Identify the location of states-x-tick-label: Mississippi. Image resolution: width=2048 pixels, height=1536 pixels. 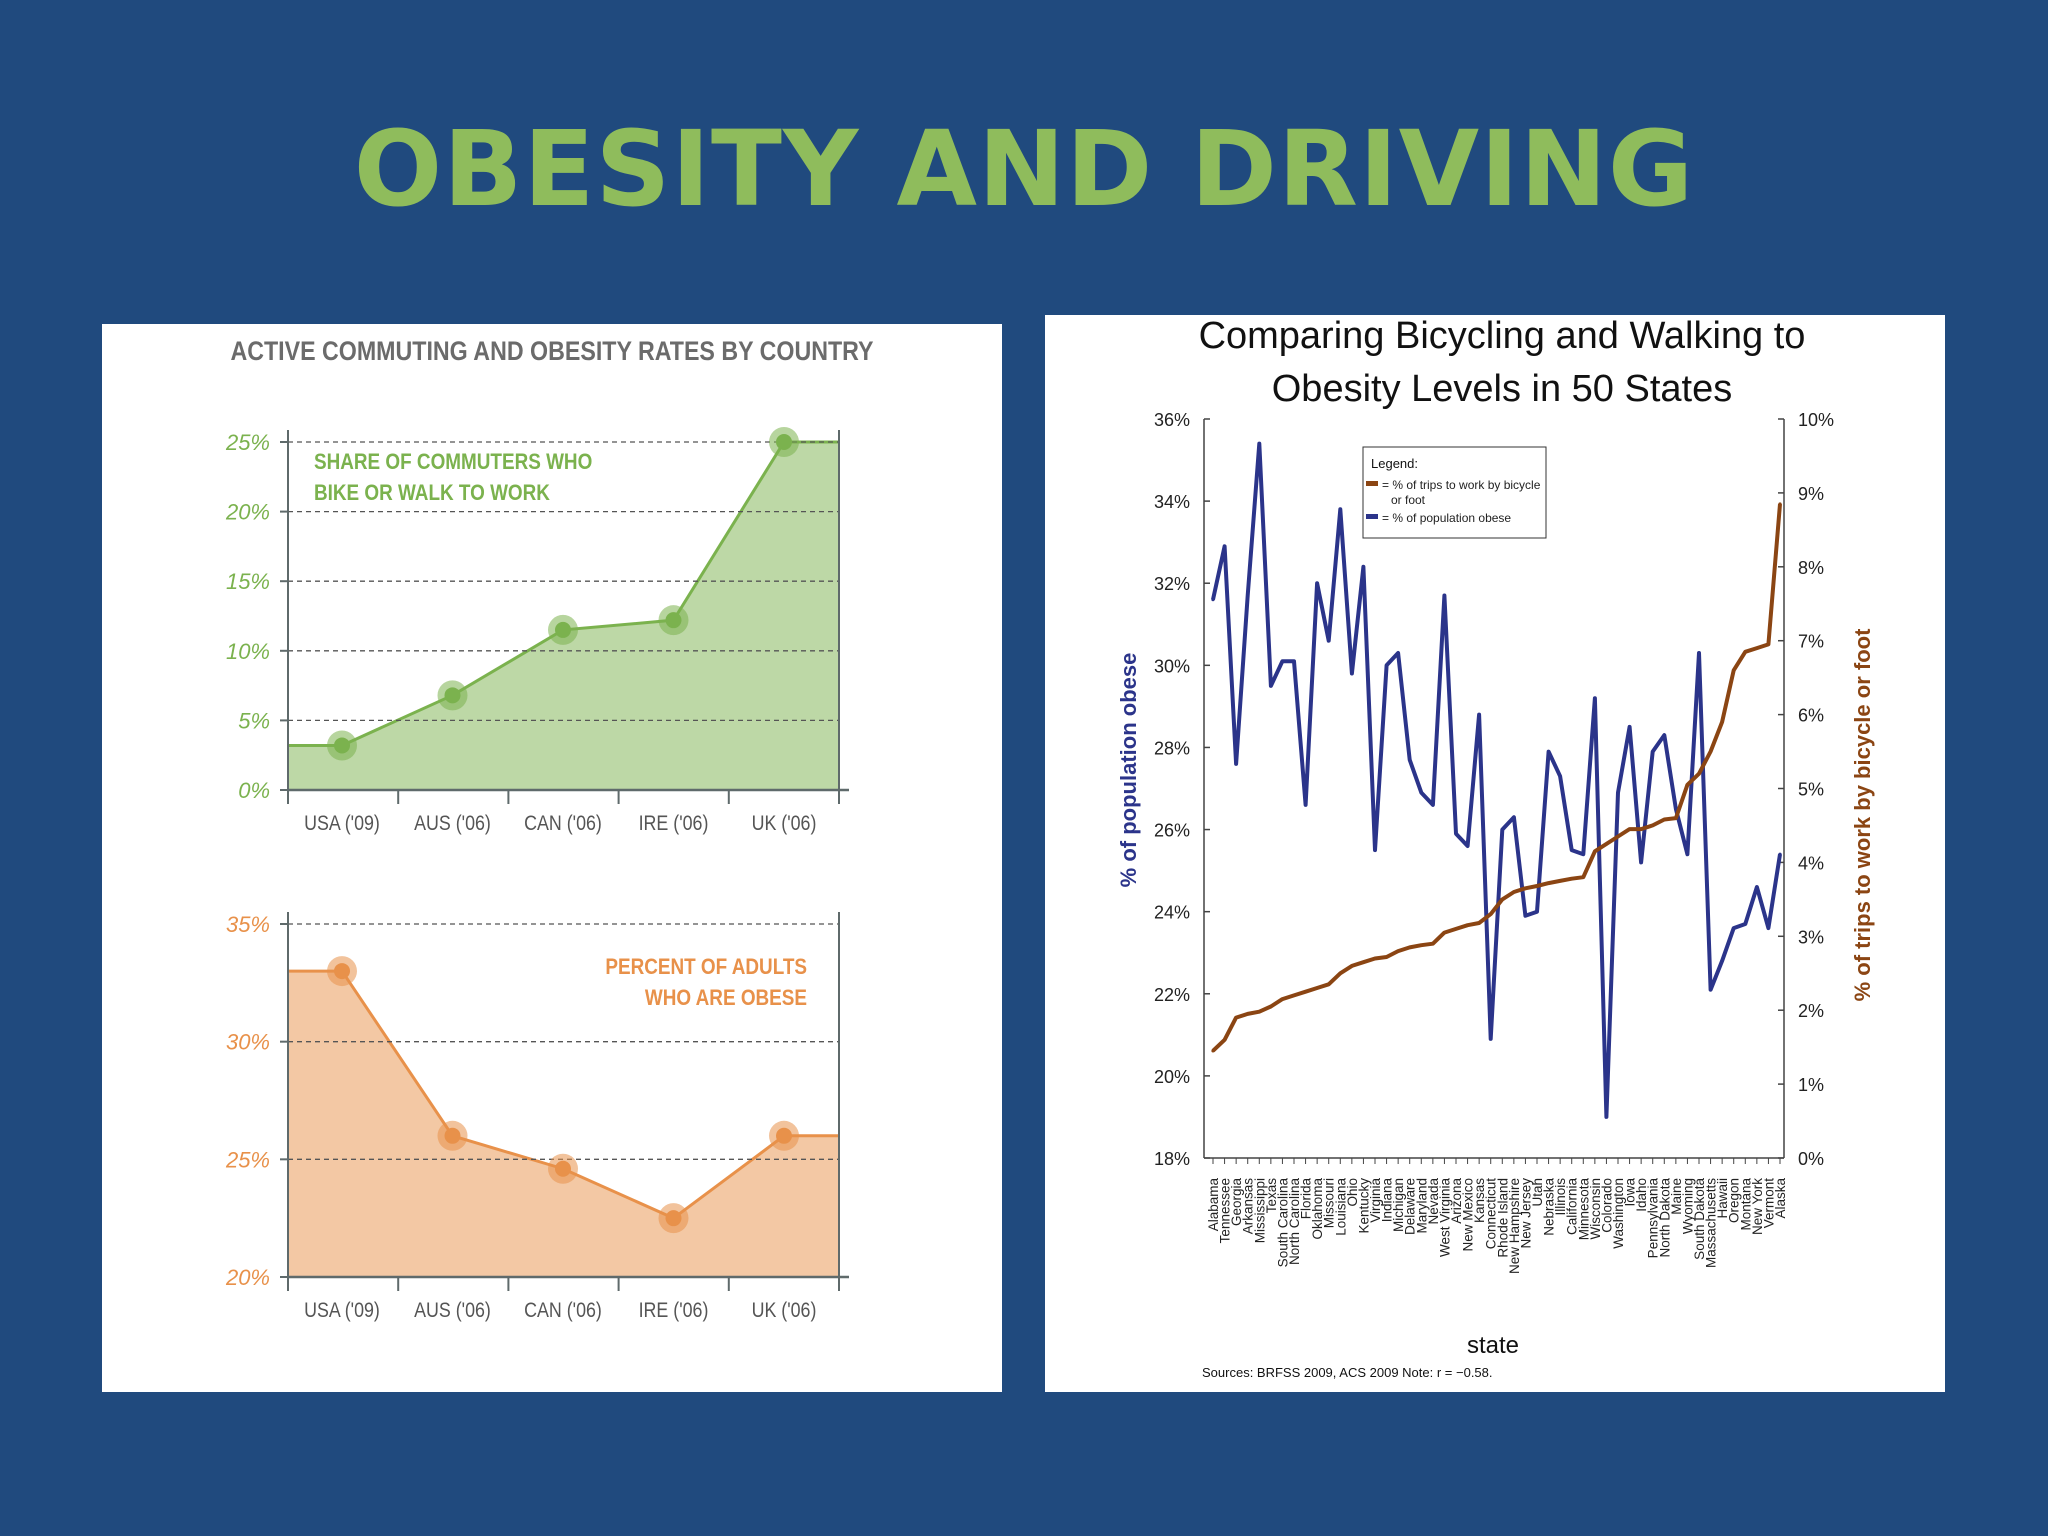
(1259, 1210).